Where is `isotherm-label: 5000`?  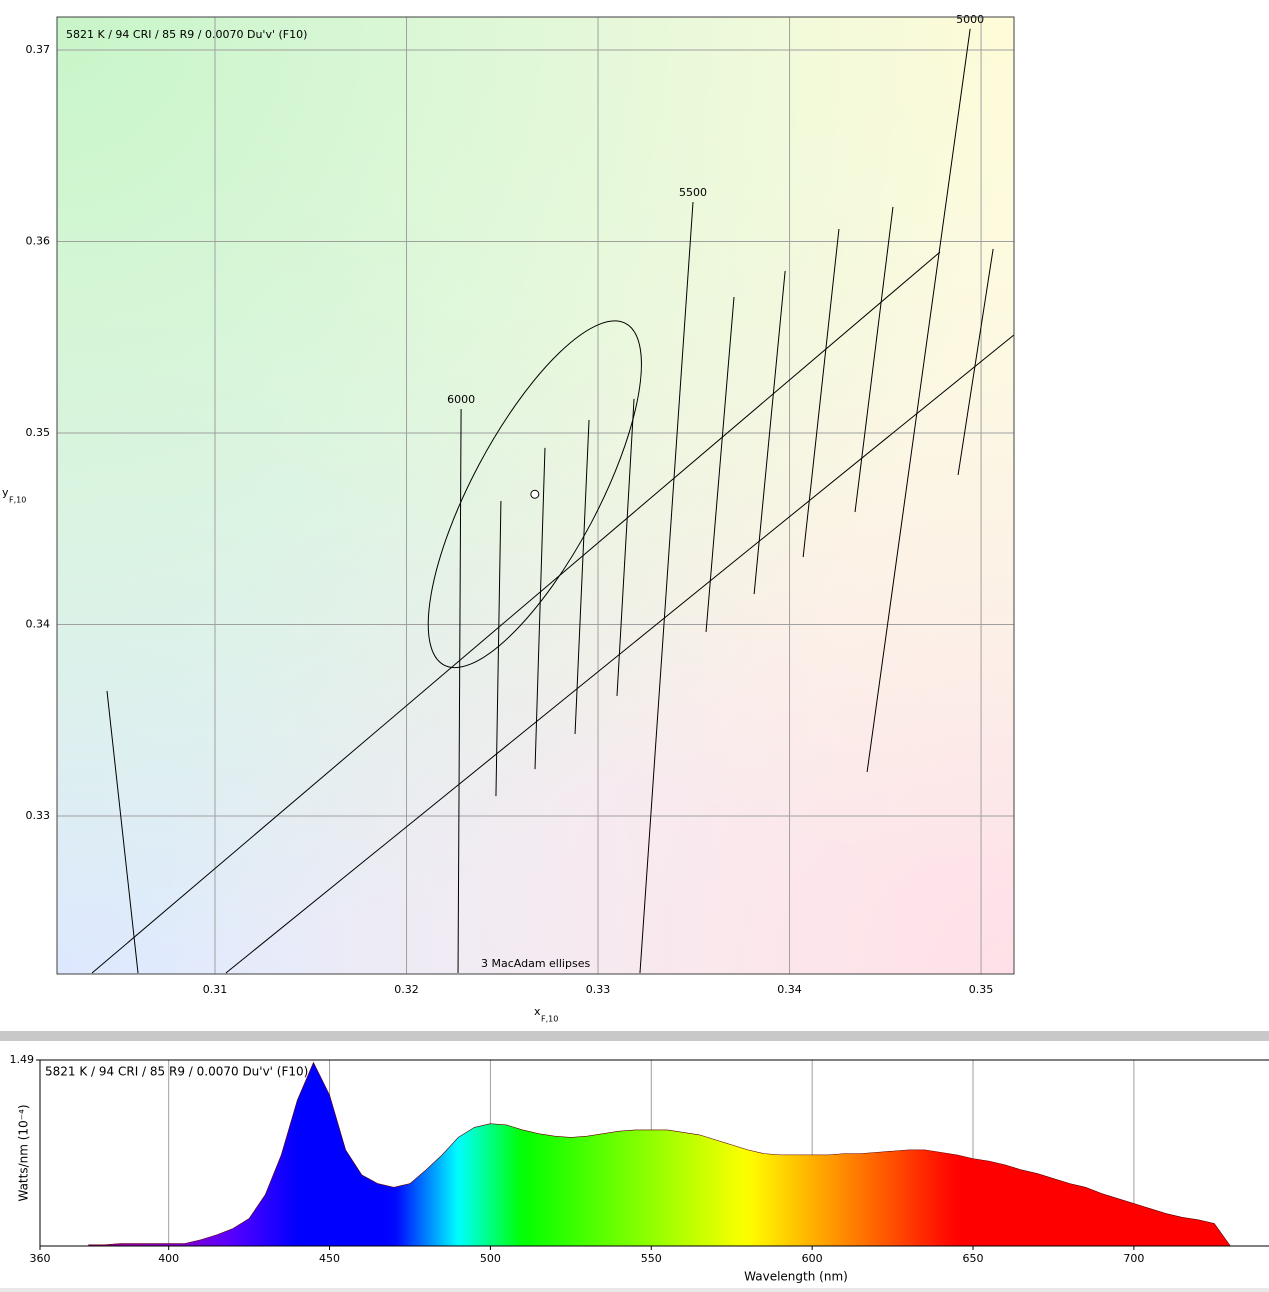 isotherm-label: 5000 is located at coordinates (970, 19).